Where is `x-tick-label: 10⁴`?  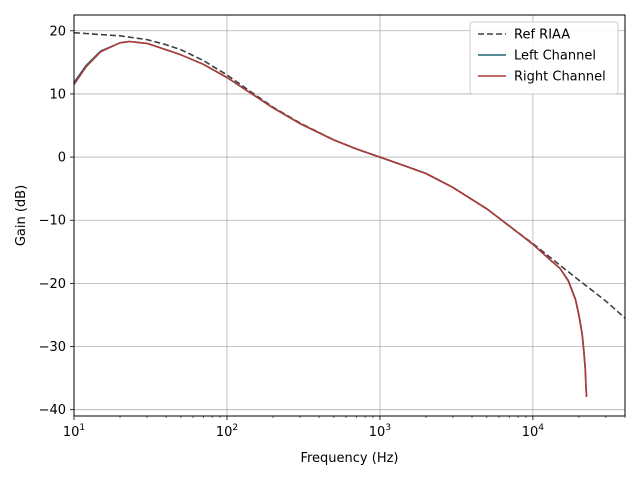 x-tick-label: 10⁴ is located at coordinates (533, 431).